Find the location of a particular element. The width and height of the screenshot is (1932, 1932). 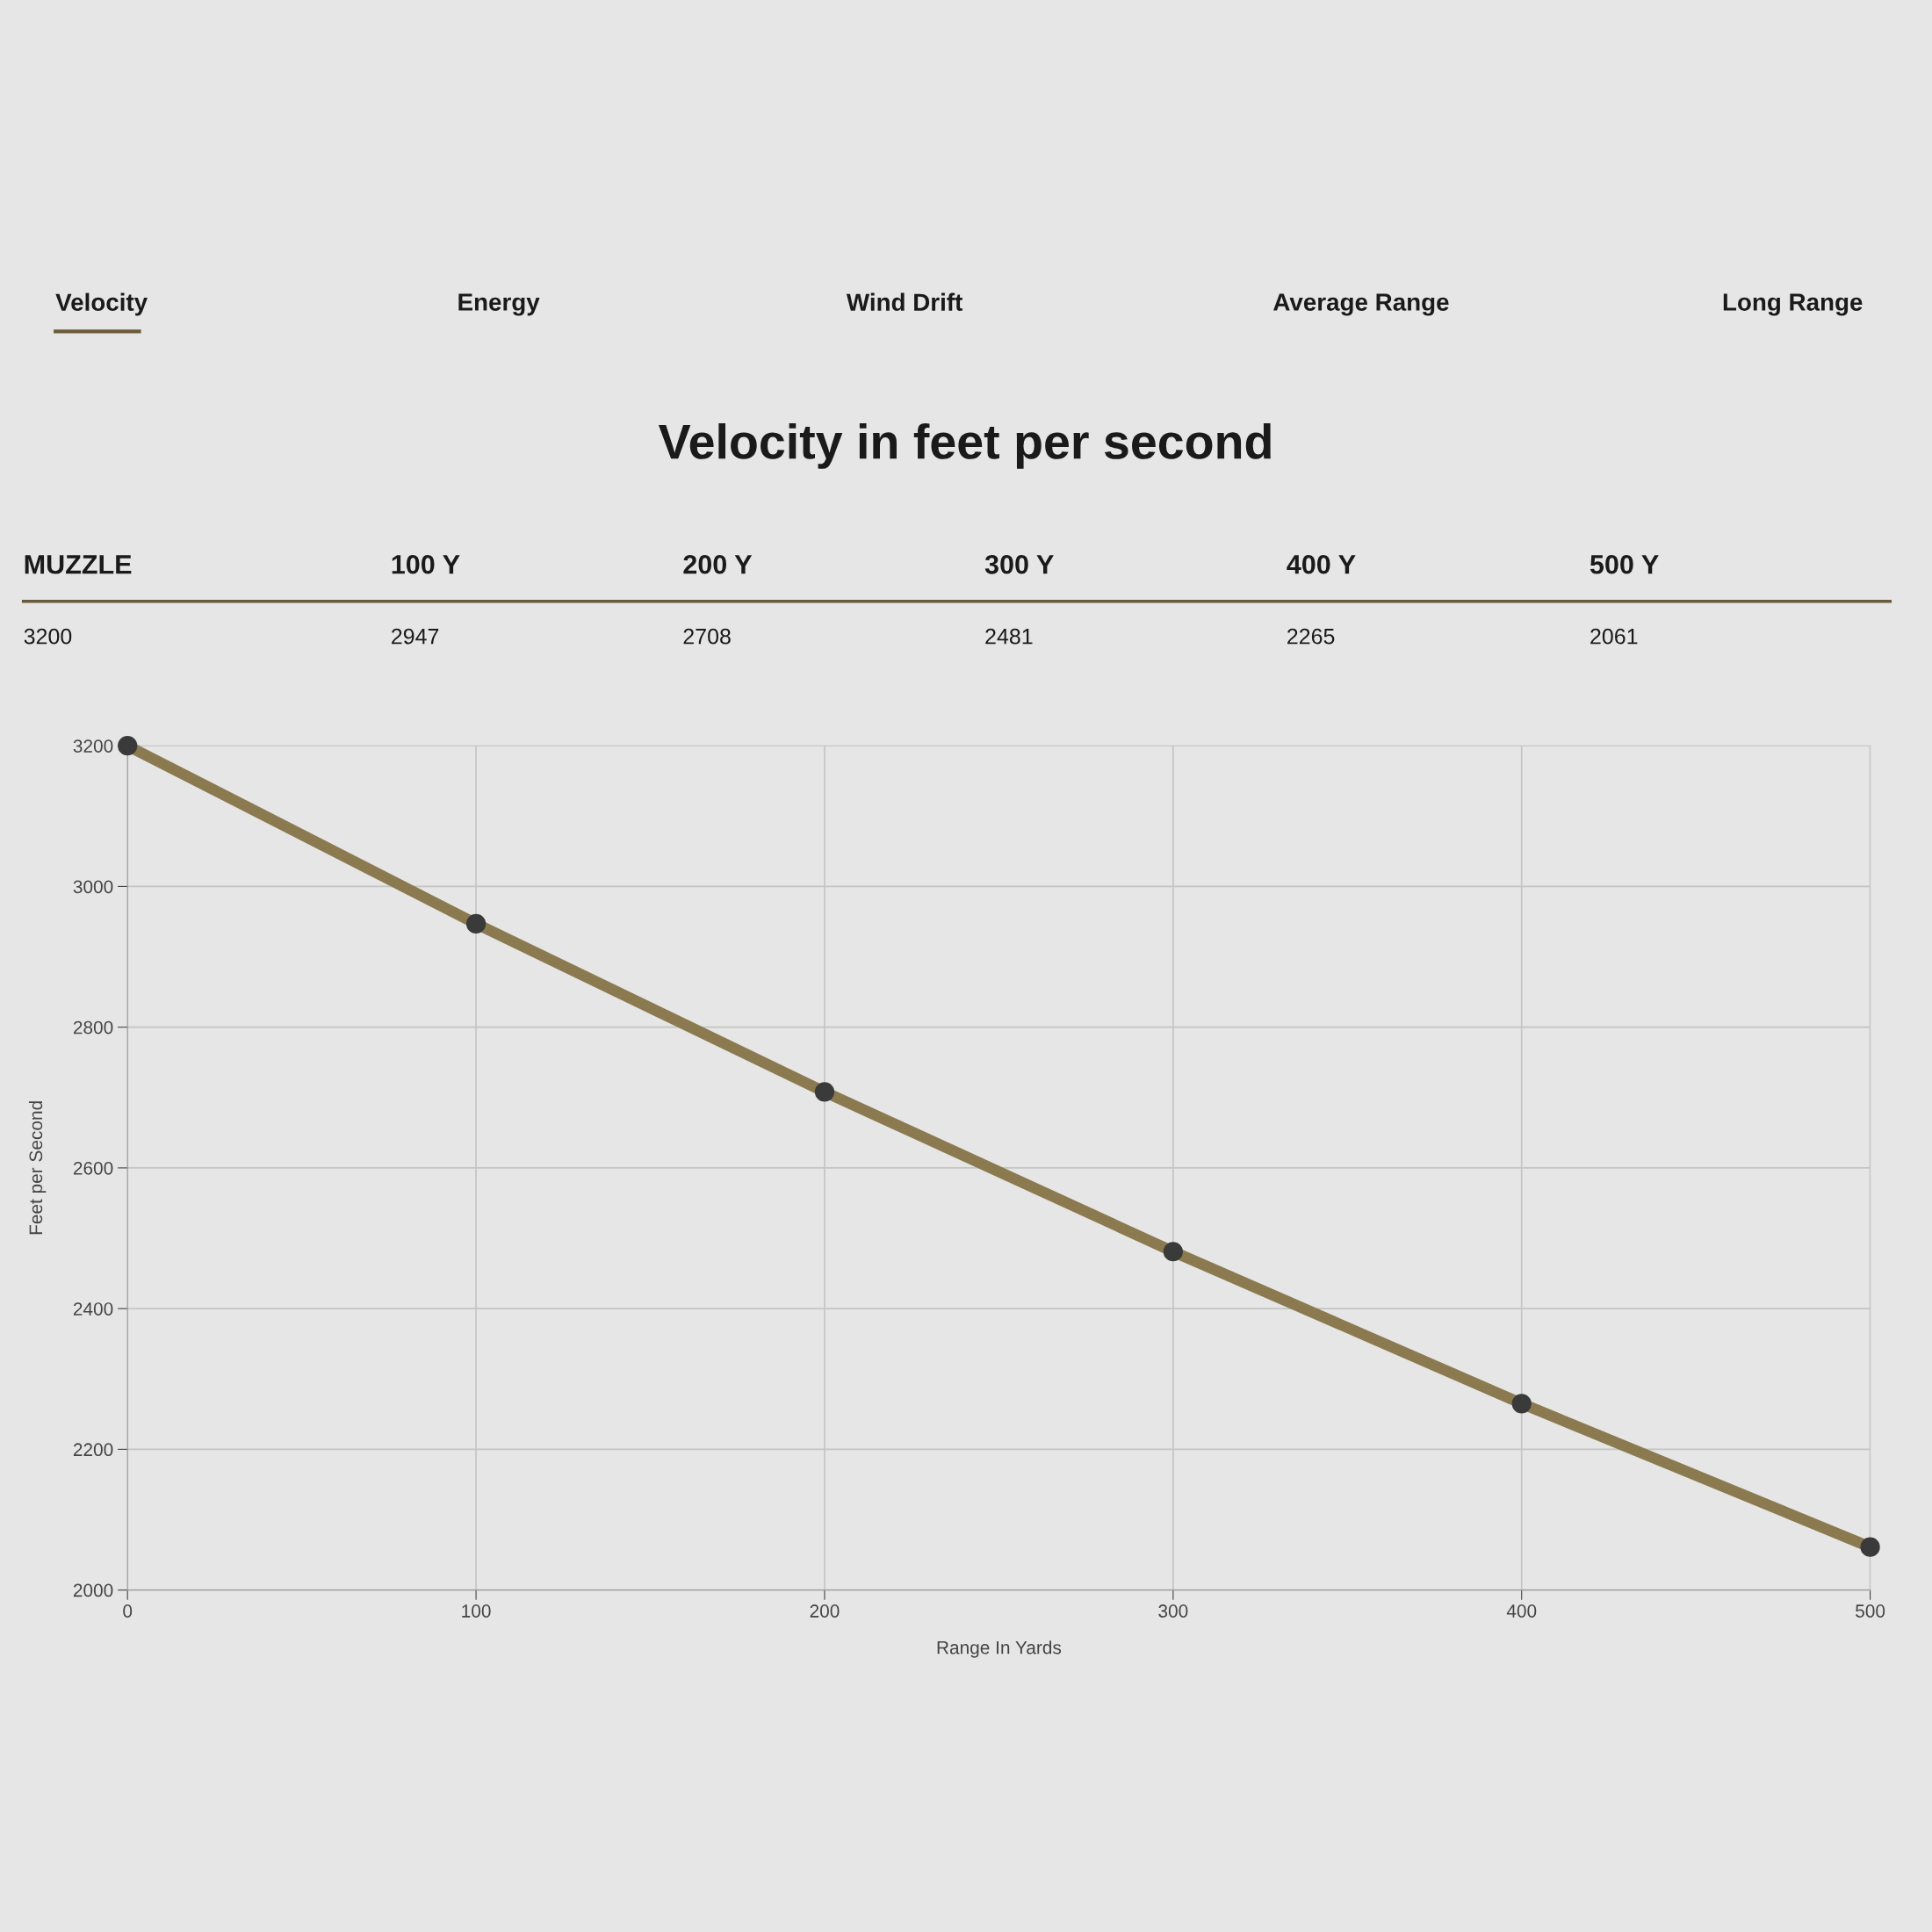

x-tick-label: 0 is located at coordinates (128, 1611).